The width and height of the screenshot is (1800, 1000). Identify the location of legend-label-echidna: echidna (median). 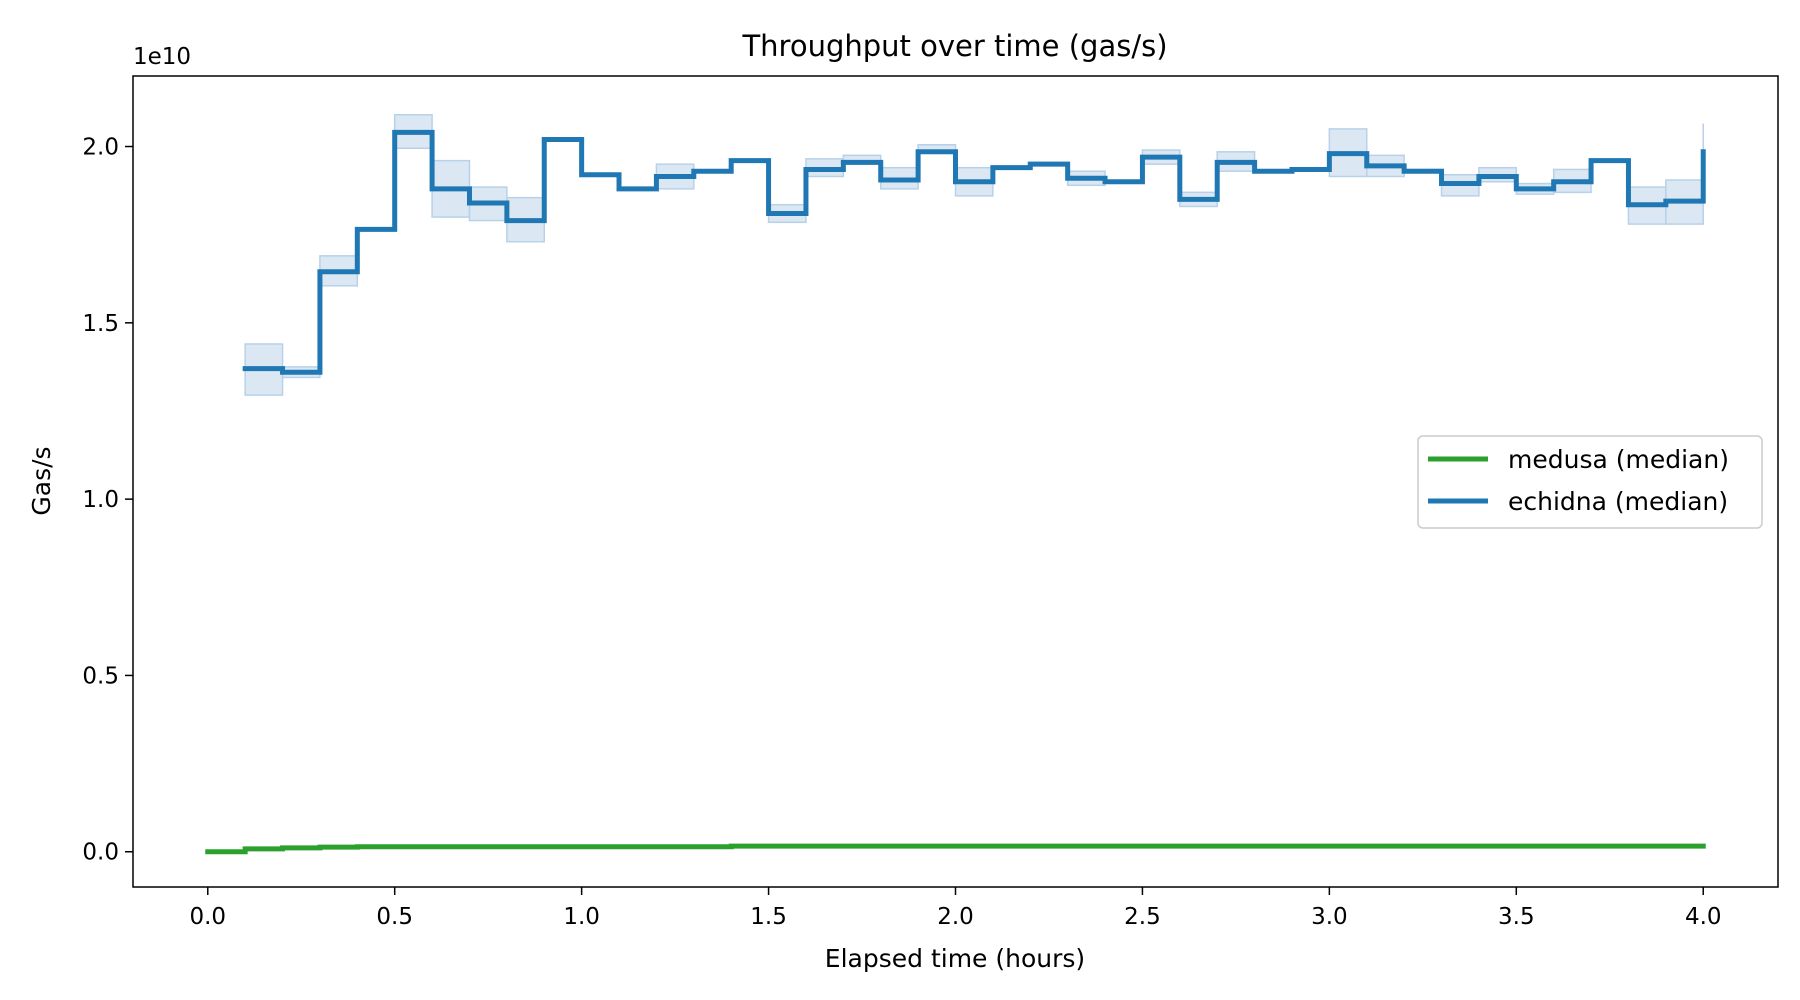
(1618, 501).